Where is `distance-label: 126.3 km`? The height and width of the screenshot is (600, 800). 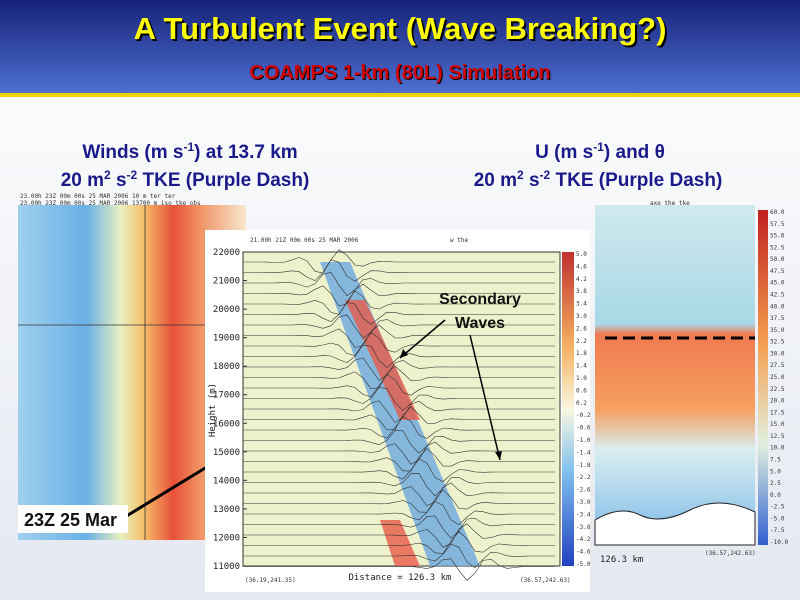 distance-label: 126.3 km is located at coordinates (621, 560).